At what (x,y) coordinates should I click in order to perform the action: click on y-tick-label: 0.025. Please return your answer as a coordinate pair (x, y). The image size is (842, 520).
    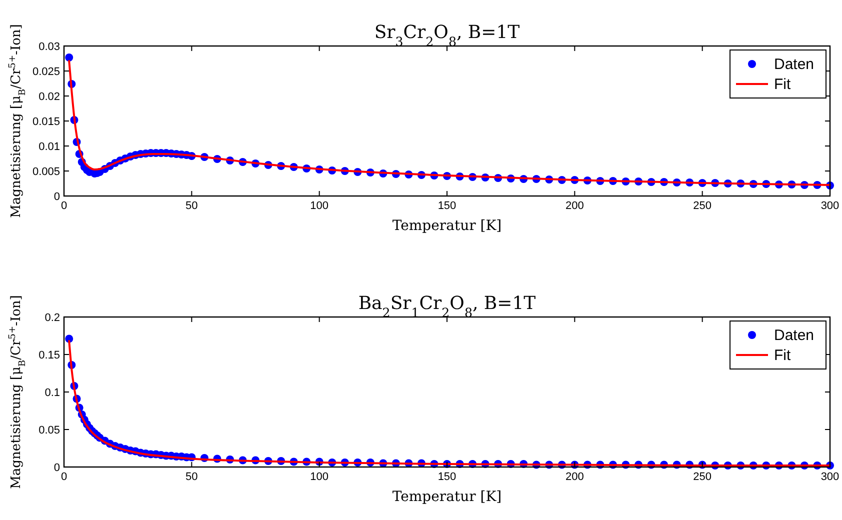
    Looking at the image, I should click on (46, 72).